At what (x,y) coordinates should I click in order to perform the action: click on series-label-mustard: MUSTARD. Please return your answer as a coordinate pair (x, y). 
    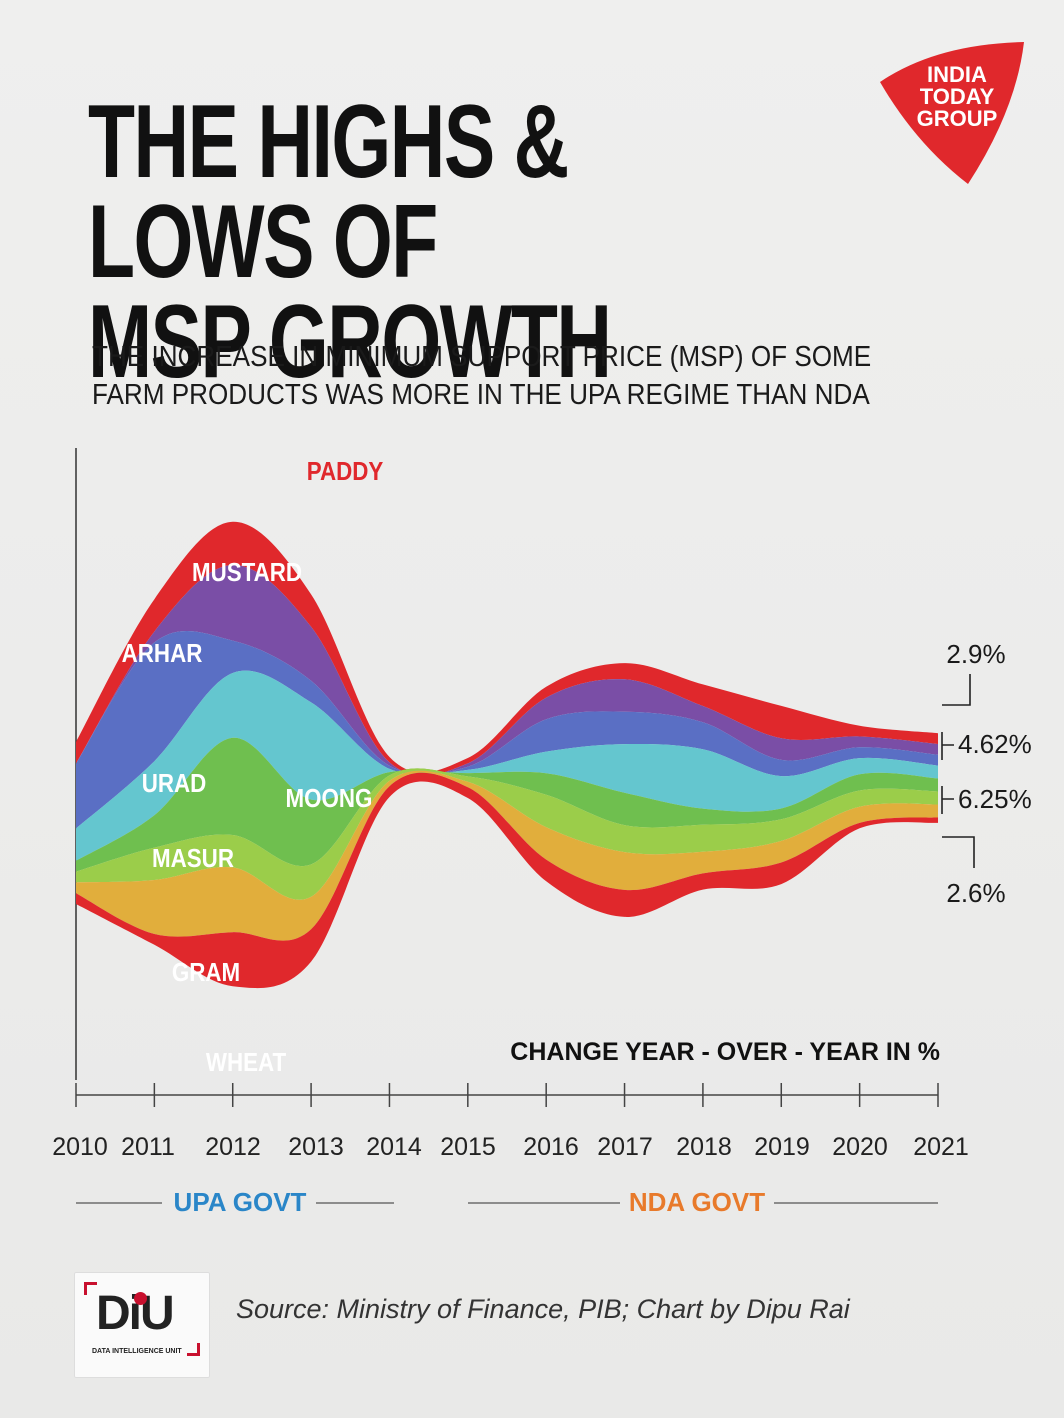
    Looking at the image, I should click on (247, 572).